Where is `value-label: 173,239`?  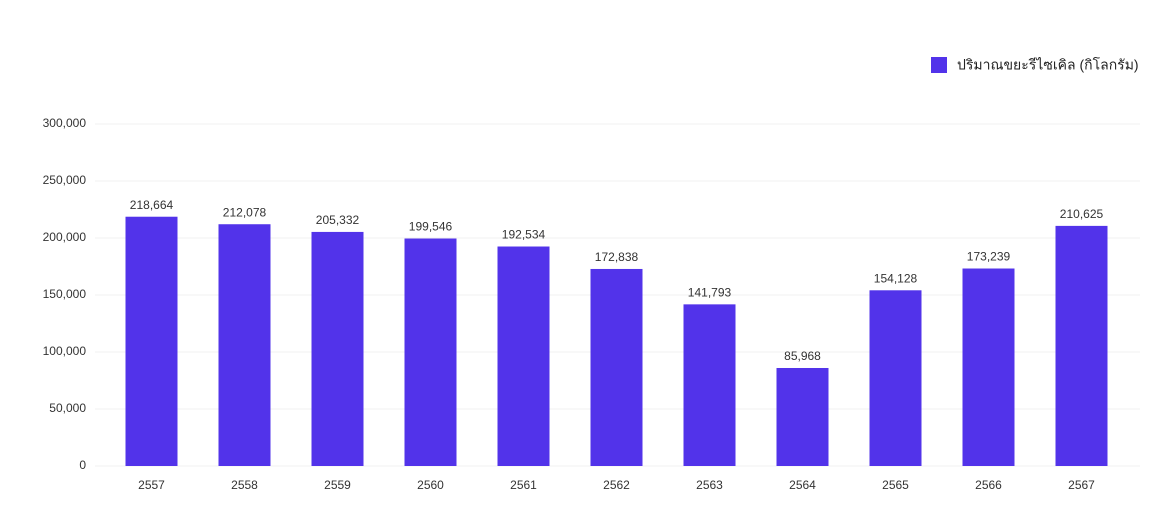 value-label: 173,239 is located at coordinates (989, 257).